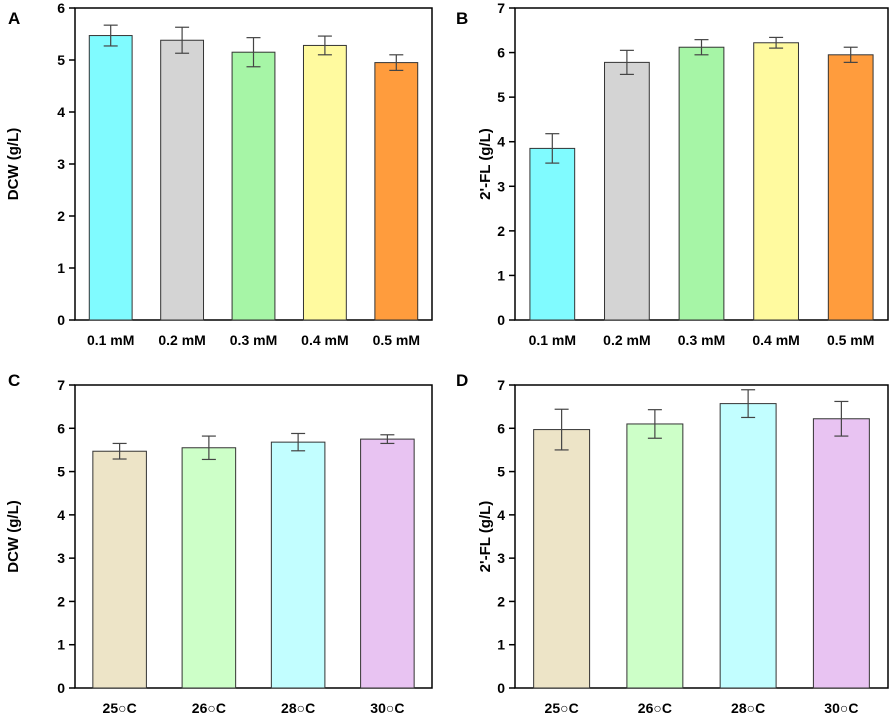  What do you see at coordinates (462, 18) in the screenshot?
I see `panel-letter: B` at bounding box center [462, 18].